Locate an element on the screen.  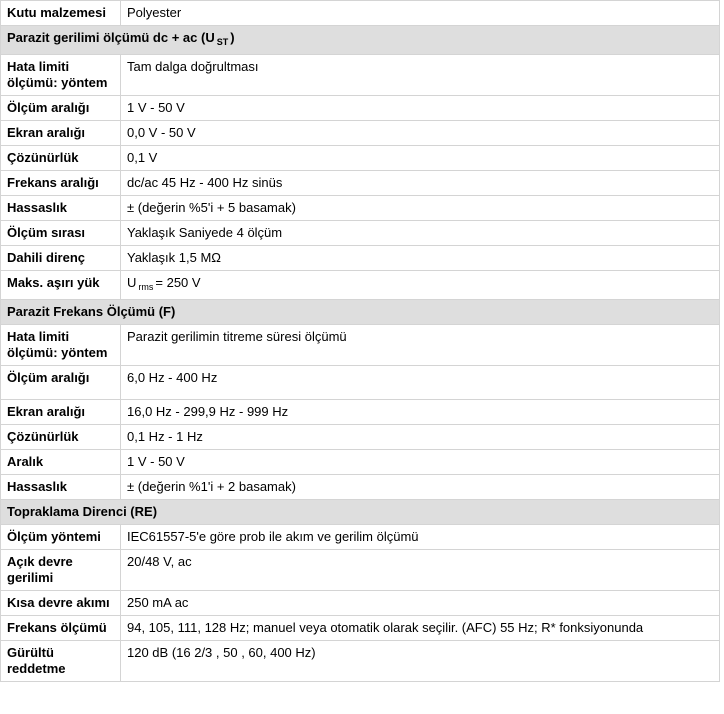
spec-row: Çözünürlük 0,1 Hz - 1 Hz is located at coordinates (360, 437).